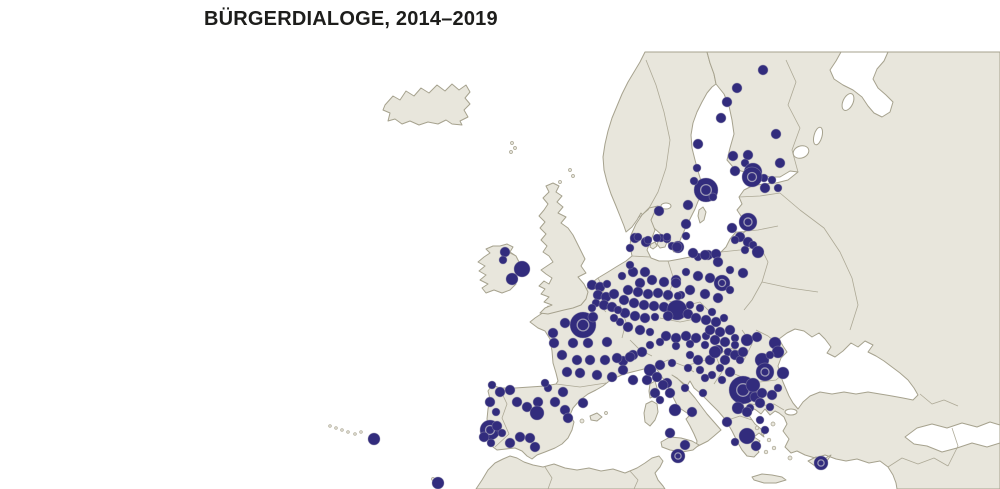 The height and width of the screenshot is (489, 1000). Describe the element at coordinates (653, 245) in the screenshot. I see `land-funen` at that location.